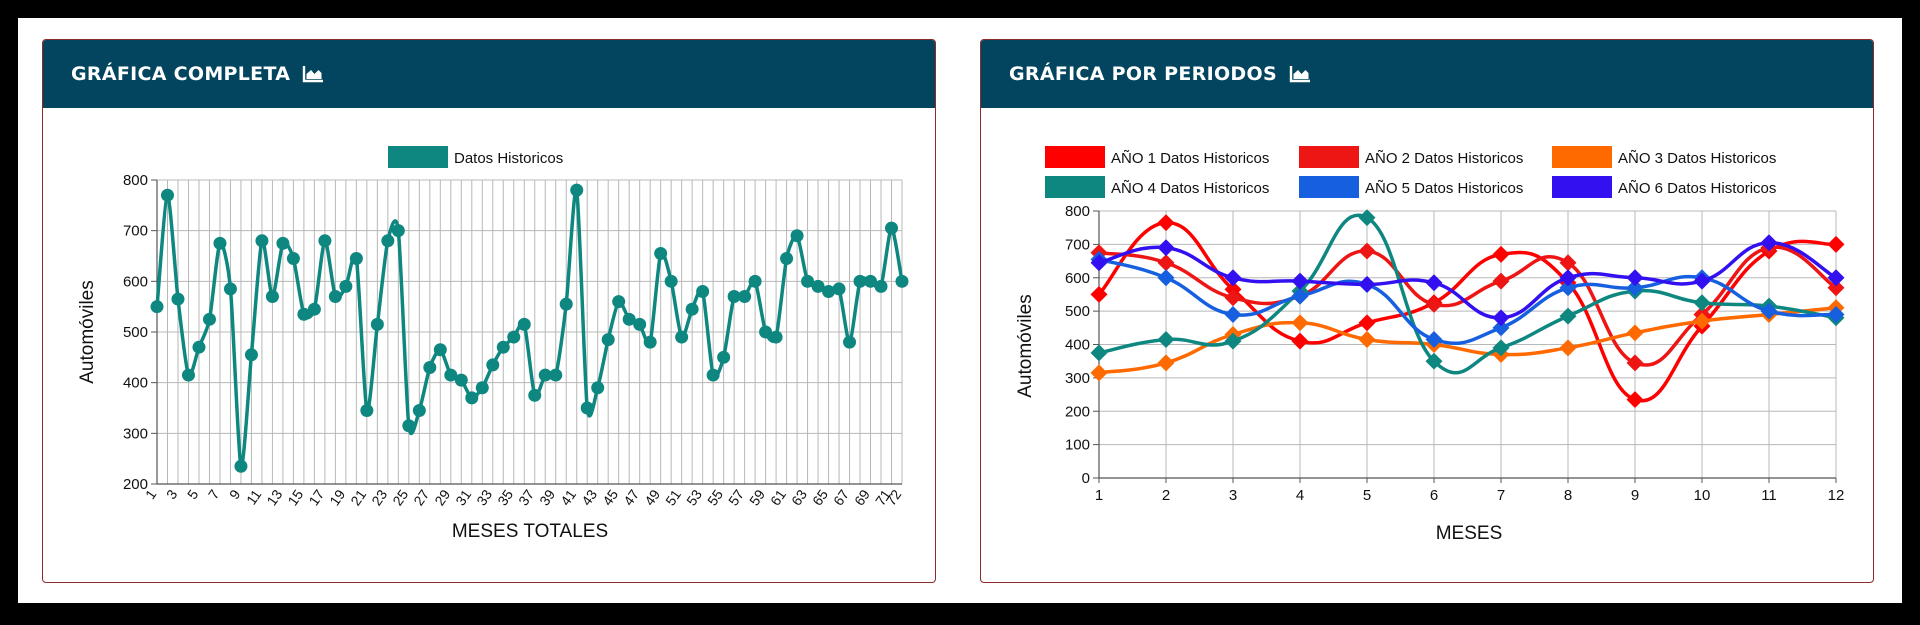 The image size is (1920, 625). I want to click on x-tick-label: 67, so click(841, 497).